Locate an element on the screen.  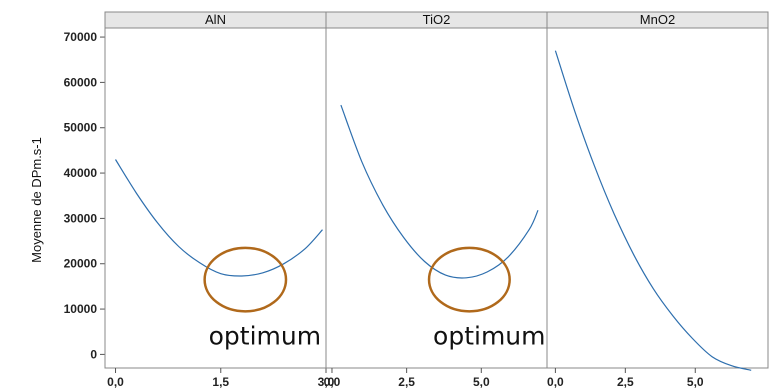
y-tick-label: 10000 is located at coordinates (81, 309).